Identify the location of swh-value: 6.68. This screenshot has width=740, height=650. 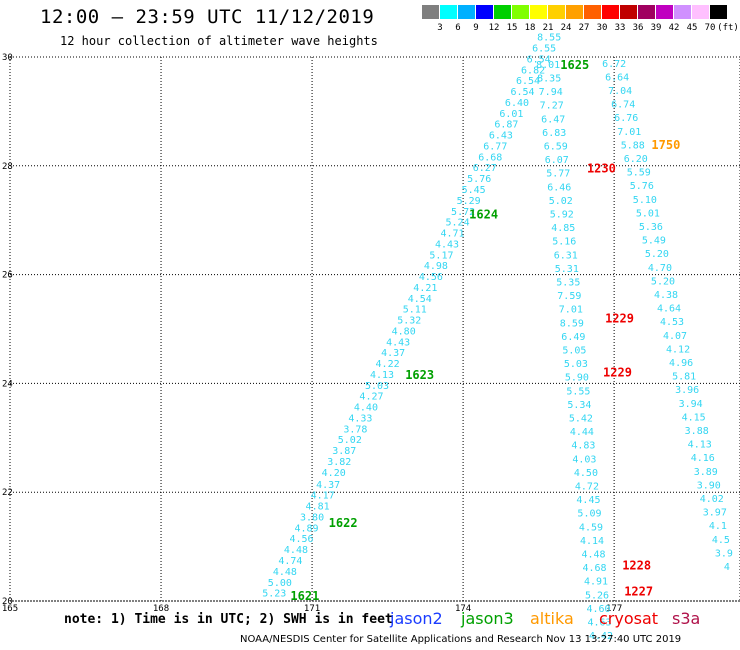
(490, 157).